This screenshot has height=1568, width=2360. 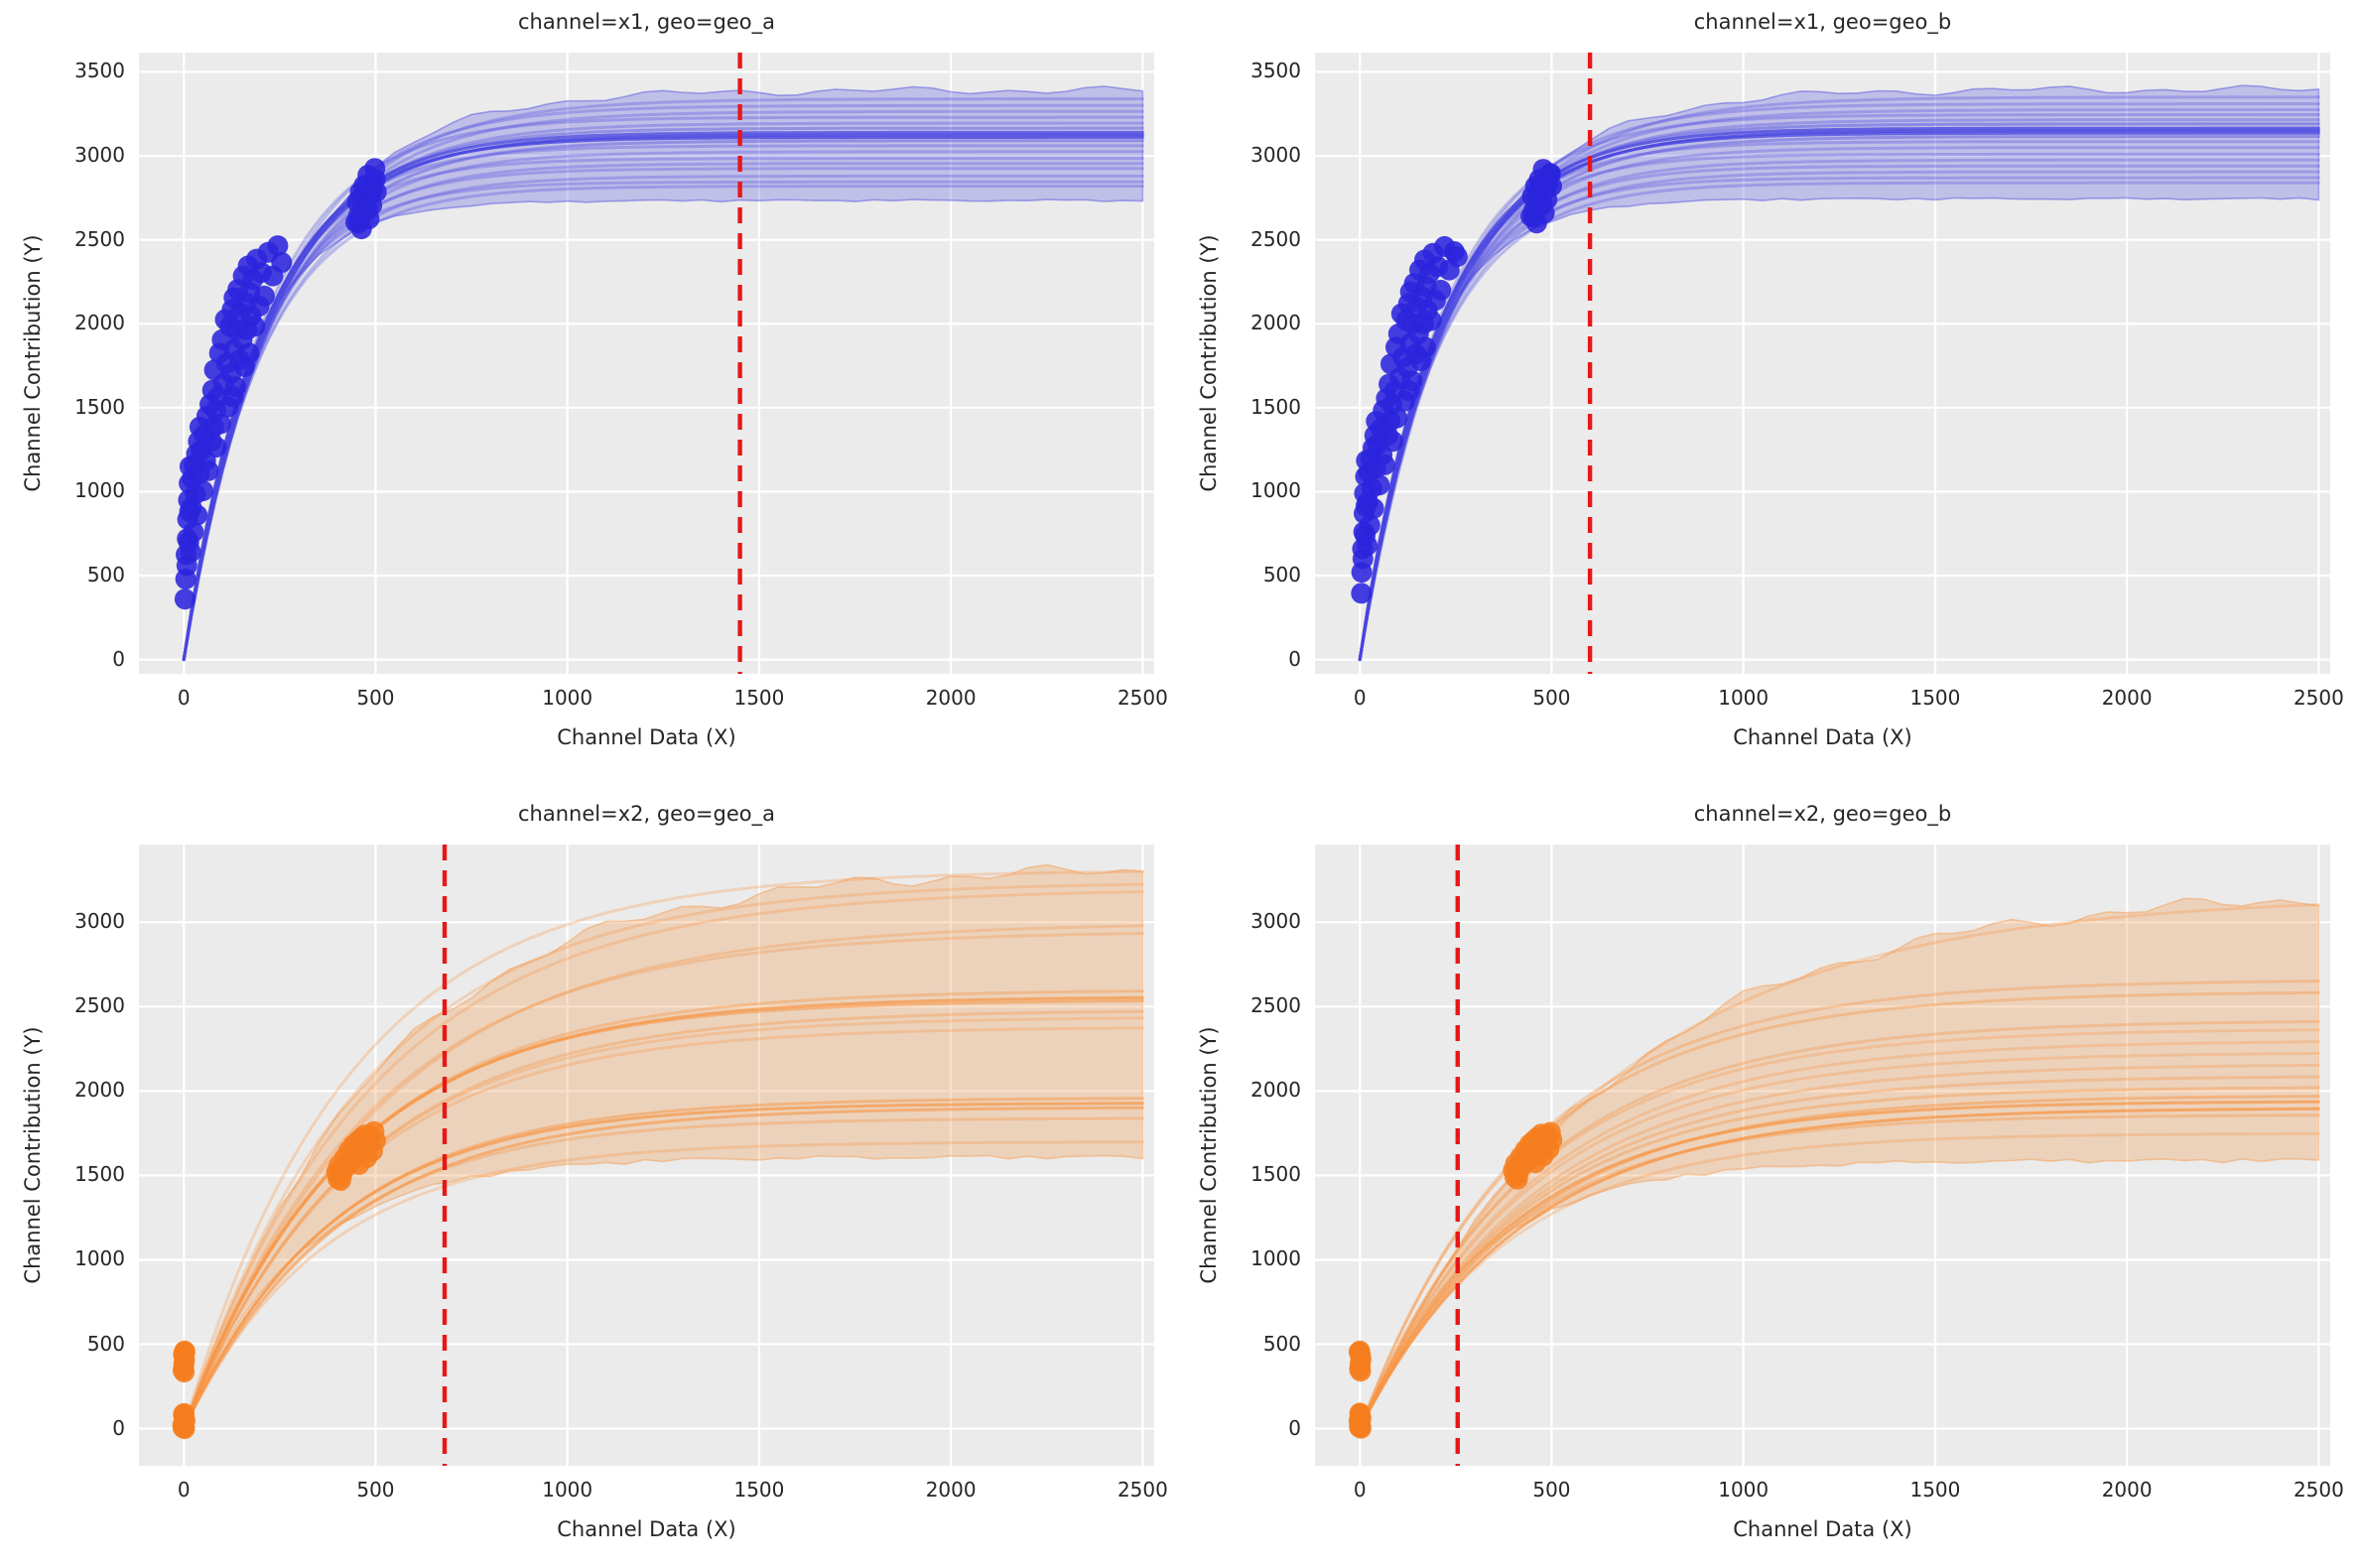 What do you see at coordinates (1822, 737) in the screenshot?
I see `x-axis-label: Channel Data (X)` at bounding box center [1822, 737].